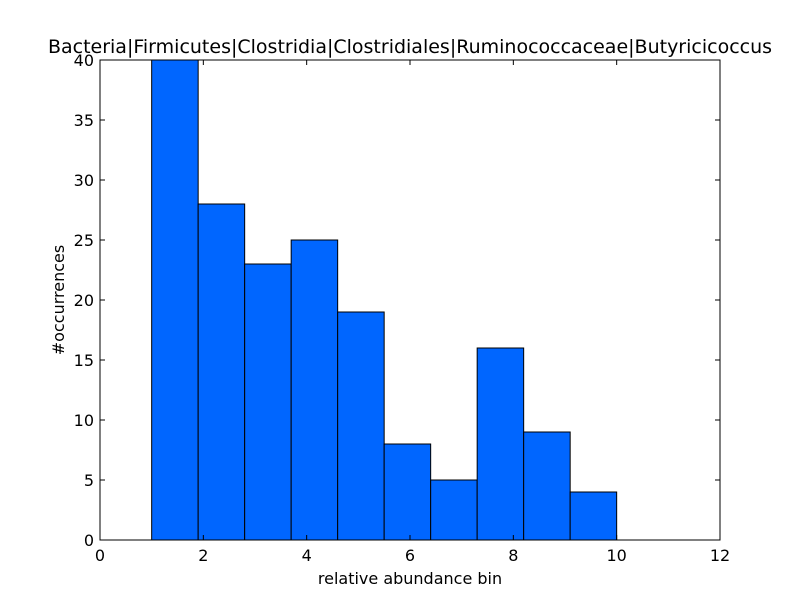  What do you see at coordinates (84, 420) in the screenshot?
I see `y-tick-label: 10` at bounding box center [84, 420].